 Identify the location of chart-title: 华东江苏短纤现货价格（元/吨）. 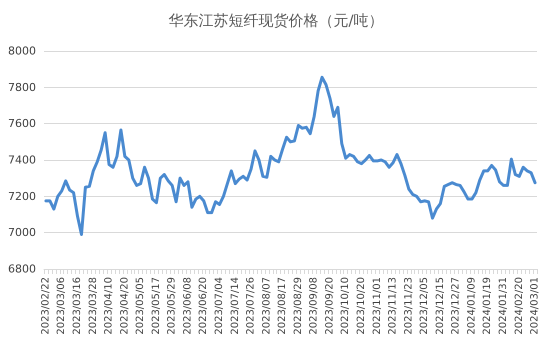
(276, 21).